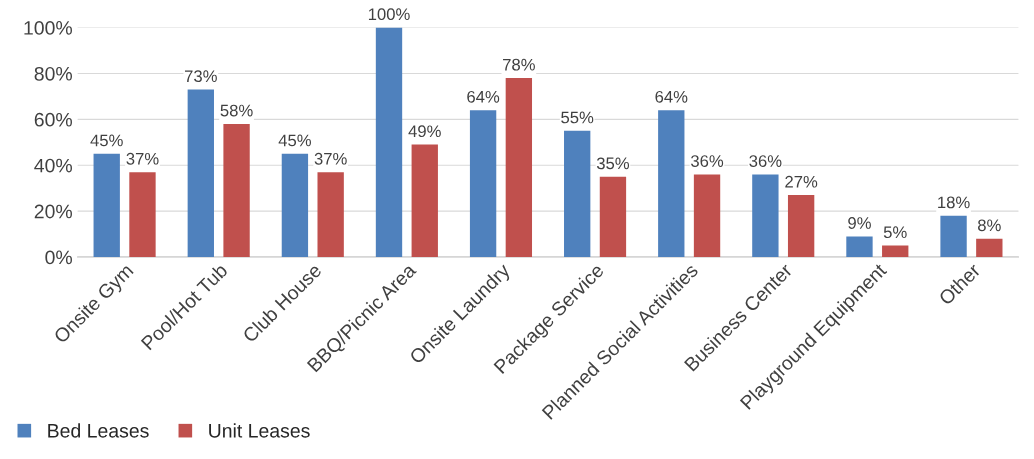  What do you see at coordinates (577, 117) in the screenshot?
I see `data-label: 55%` at bounding box center [577, 117].